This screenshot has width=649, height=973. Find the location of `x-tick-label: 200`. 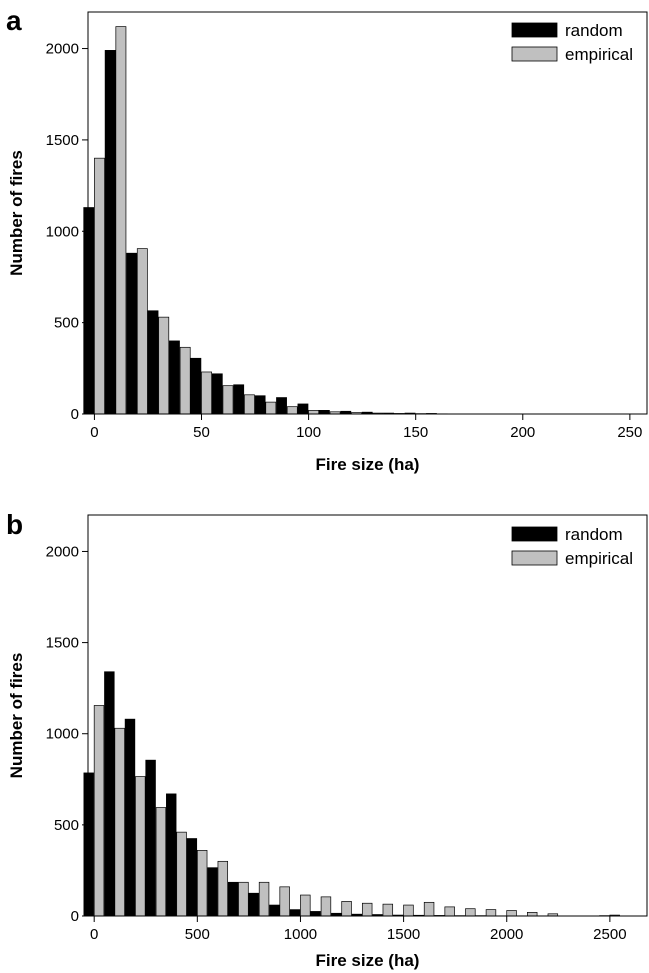

x-tick-label: 200 is located at coordinates (522, 432).